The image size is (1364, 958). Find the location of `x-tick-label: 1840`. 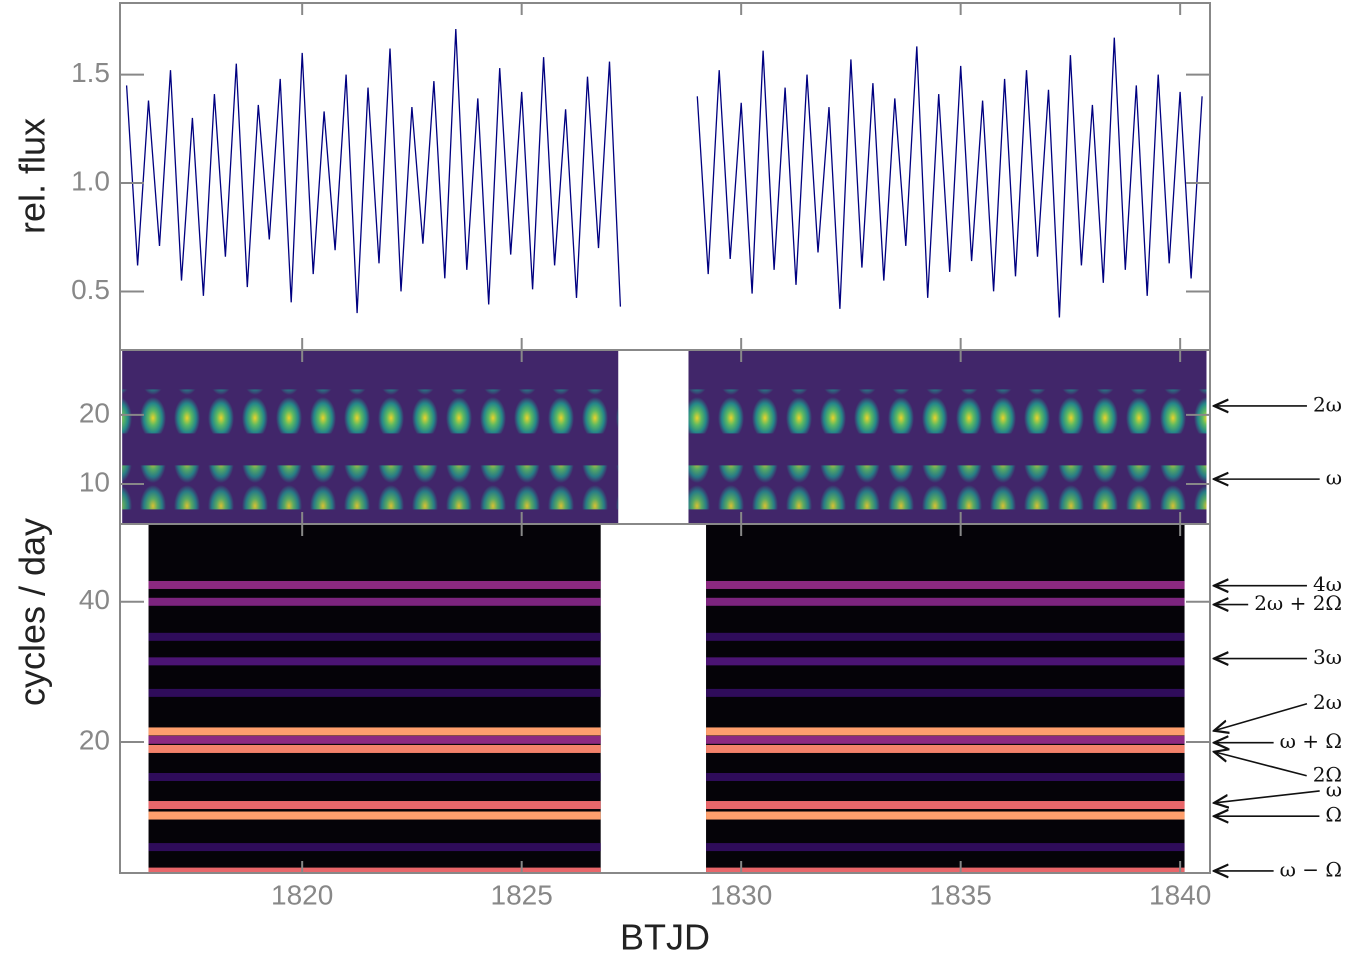

x-tick-label: 1840 is located at coordinates (1180, 894).